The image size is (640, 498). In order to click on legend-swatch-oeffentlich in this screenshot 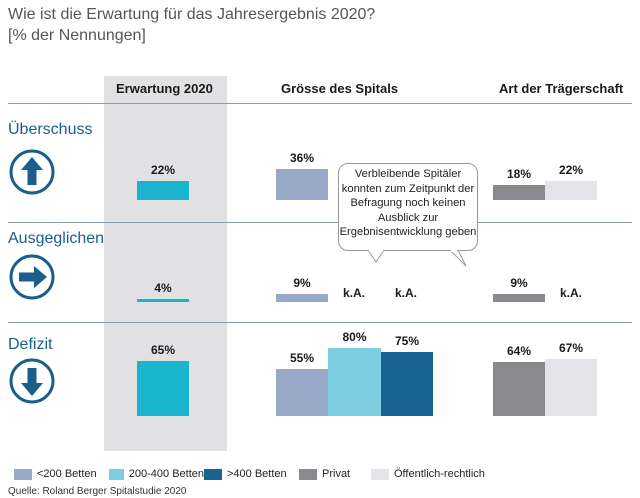, I will do `click(380, 474)`.